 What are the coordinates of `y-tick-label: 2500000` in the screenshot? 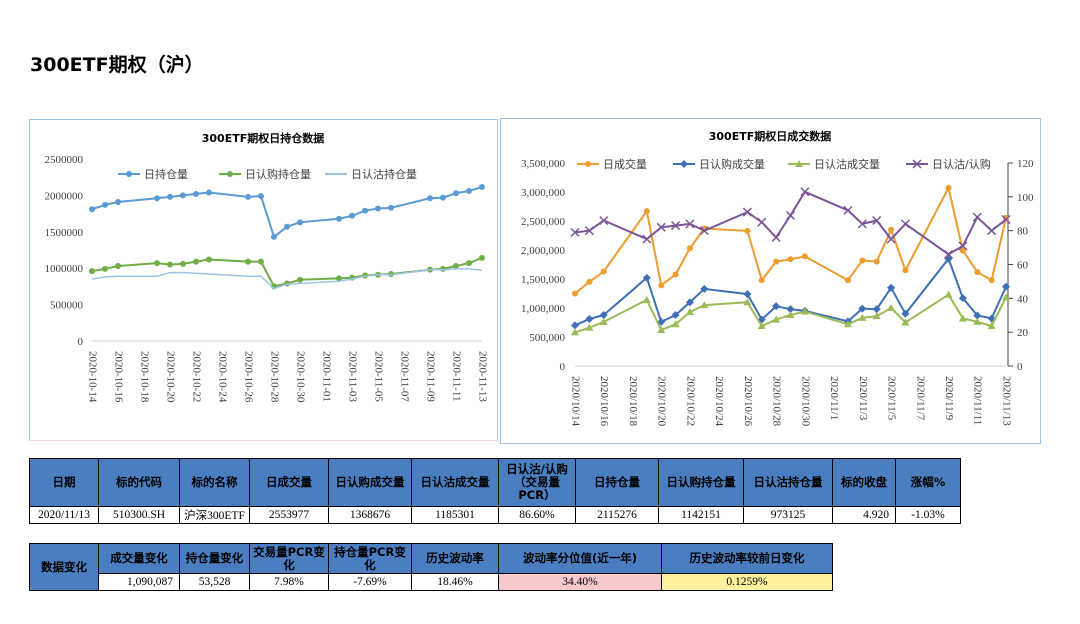 It's located at (64, 160).